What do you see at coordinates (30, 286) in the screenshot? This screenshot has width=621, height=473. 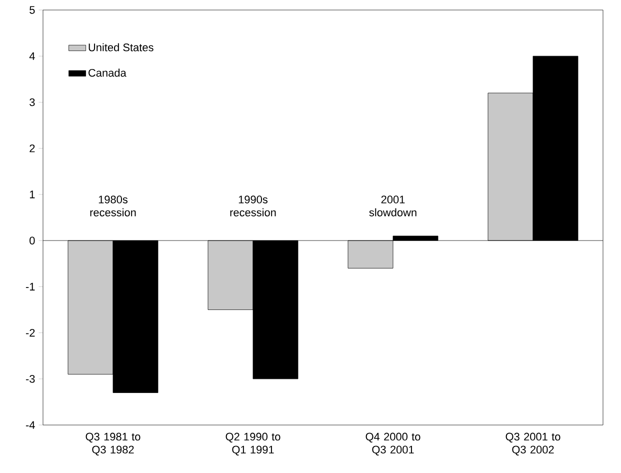 I see `y-tick-label: -1` at bounding box center [30, 286].